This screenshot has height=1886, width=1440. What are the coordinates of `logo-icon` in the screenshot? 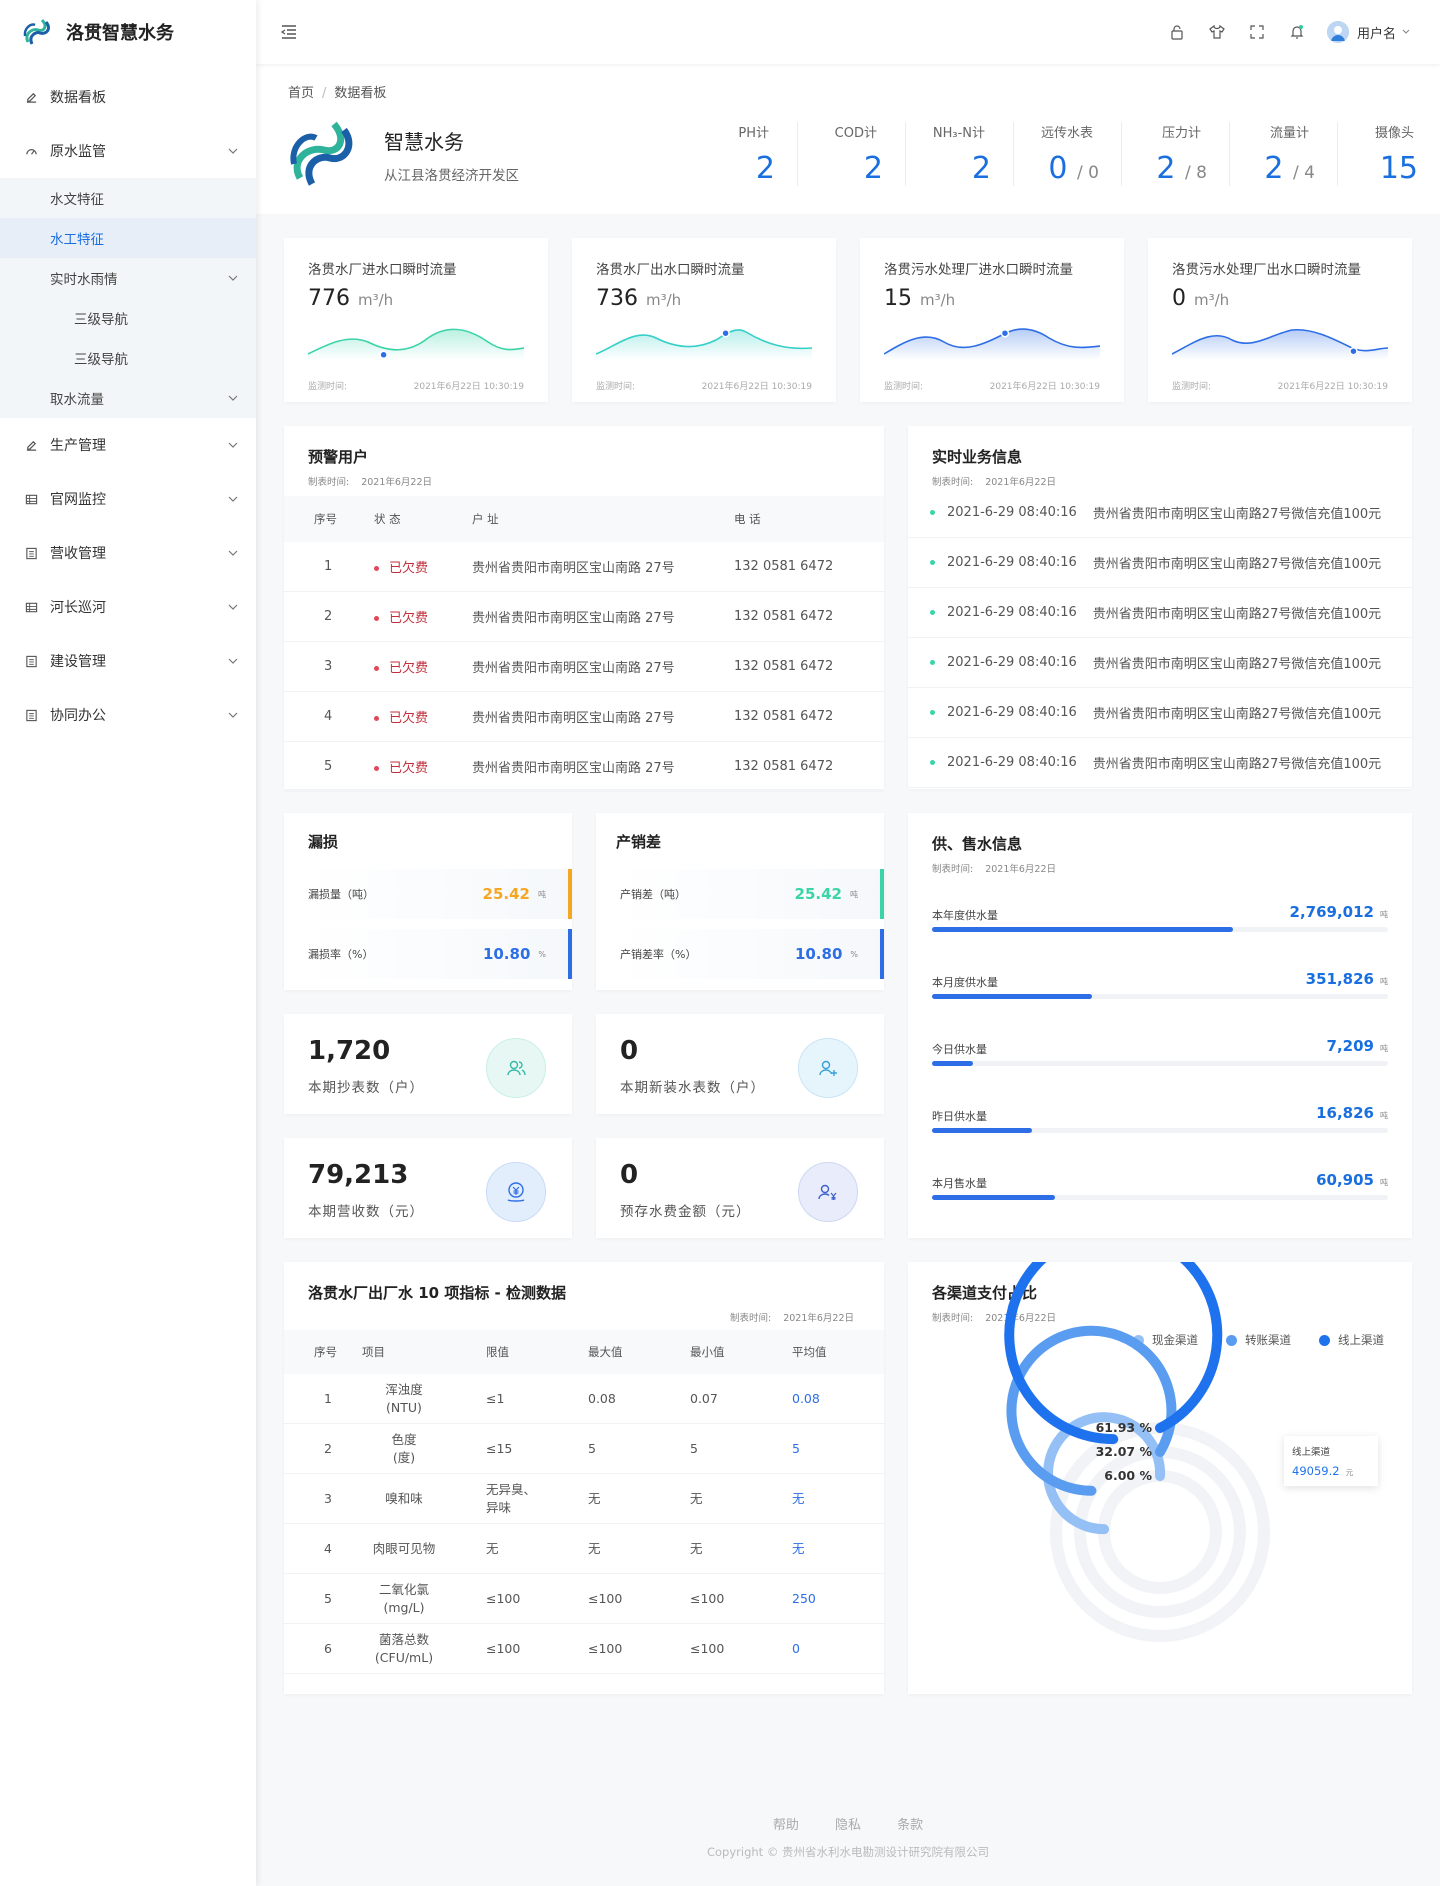 It's located at (36, 31).